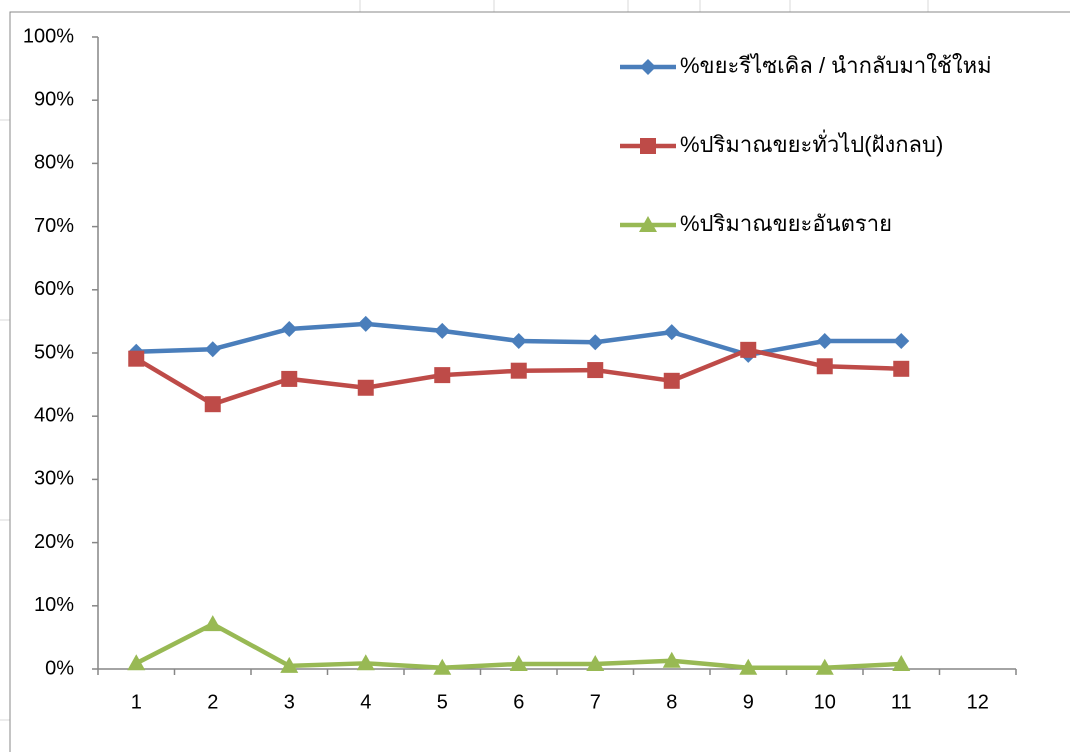 Image resolution: width=1070 pixels, height=752 pixels. What do you see at coordinates (289, 702) in the screenshot?
I see `x-tick-label: 3` at bounding box center [289, 702].